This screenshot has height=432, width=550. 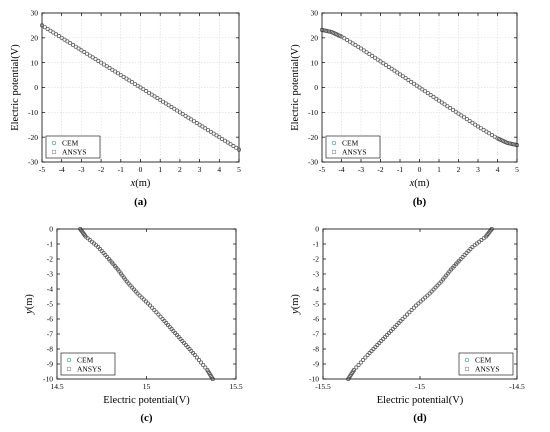 What do you see at coordinates (35, 13) in the screenshot?
I see `y-tick-label: 30` at bounding box center [35, 13].